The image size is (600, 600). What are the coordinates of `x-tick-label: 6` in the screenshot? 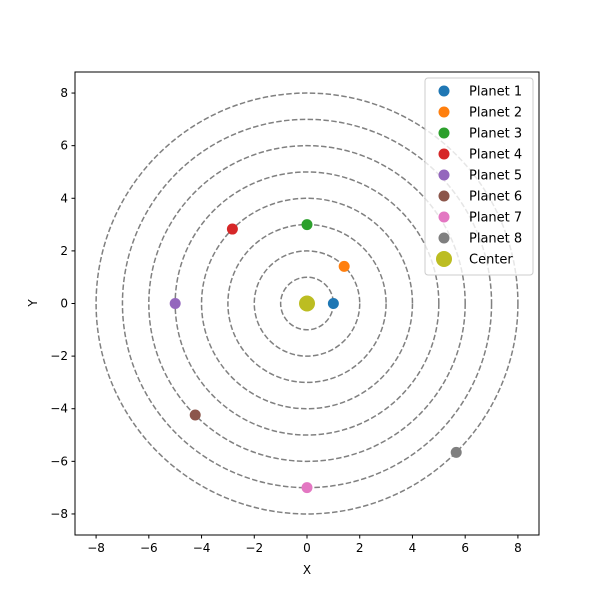 It's located at (465, 548).